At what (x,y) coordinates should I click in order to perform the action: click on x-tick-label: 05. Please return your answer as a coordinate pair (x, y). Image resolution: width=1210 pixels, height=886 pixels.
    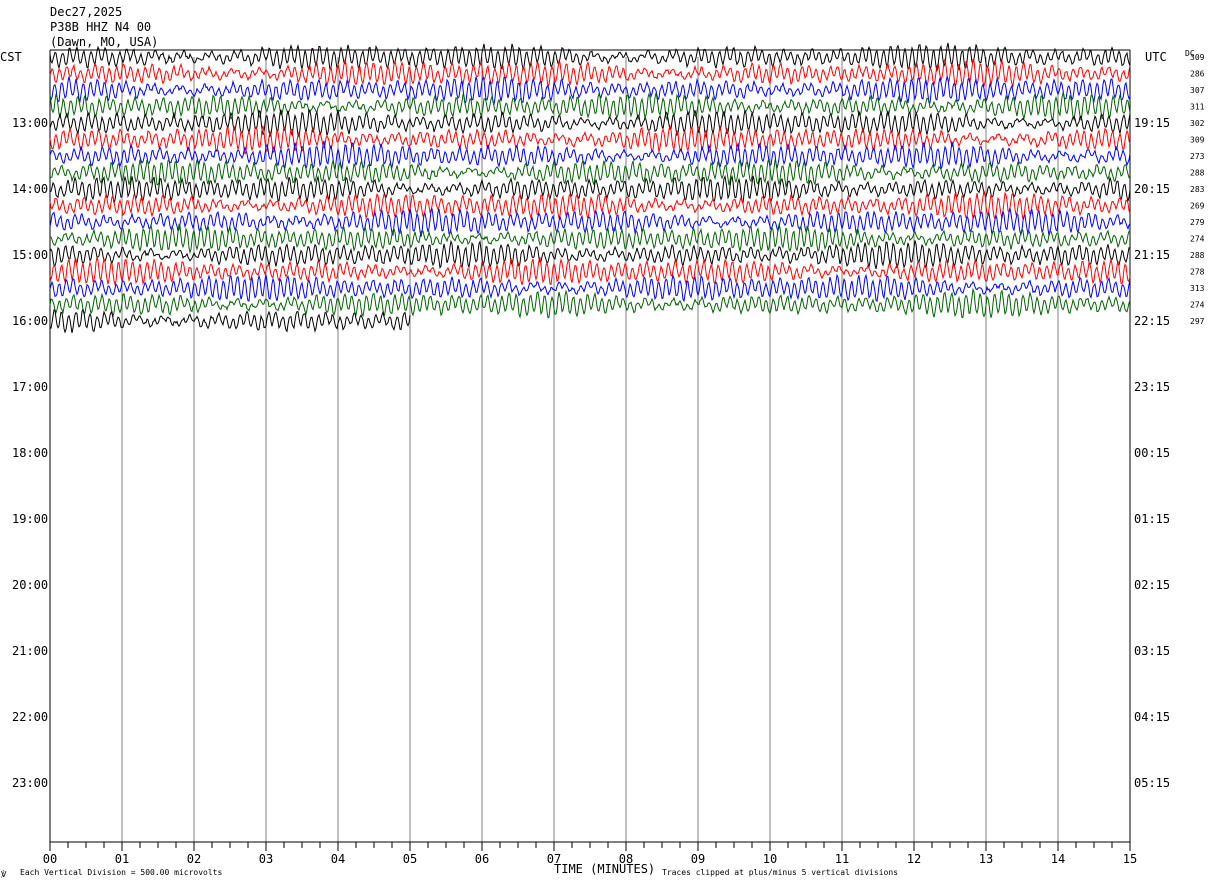
    Looking at the image, I should click on (410, 859).